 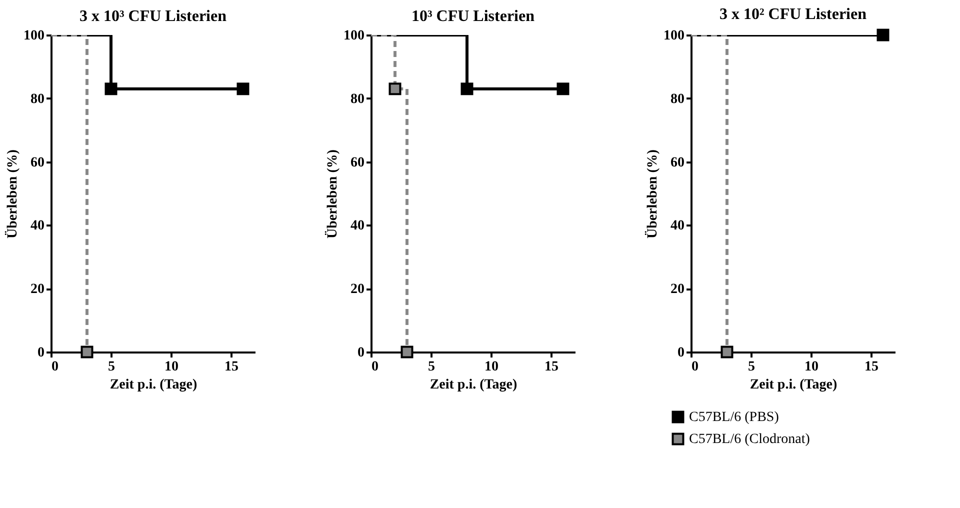 What do you see at coordinates (153, 16) in the screenshot?
I see `chart-title: 3 x 10³ CFU Listerien` at bounding box center [153, 16].